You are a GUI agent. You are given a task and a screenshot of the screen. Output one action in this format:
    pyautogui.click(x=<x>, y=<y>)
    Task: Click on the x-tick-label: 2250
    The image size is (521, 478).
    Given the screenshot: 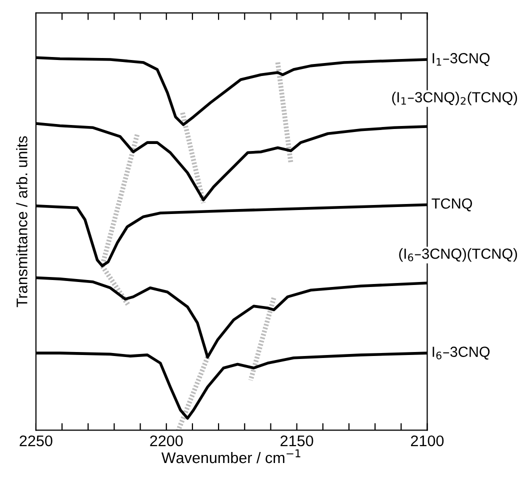 What is the action you would take?
    pyautogui.click(x=36, y=440)
    